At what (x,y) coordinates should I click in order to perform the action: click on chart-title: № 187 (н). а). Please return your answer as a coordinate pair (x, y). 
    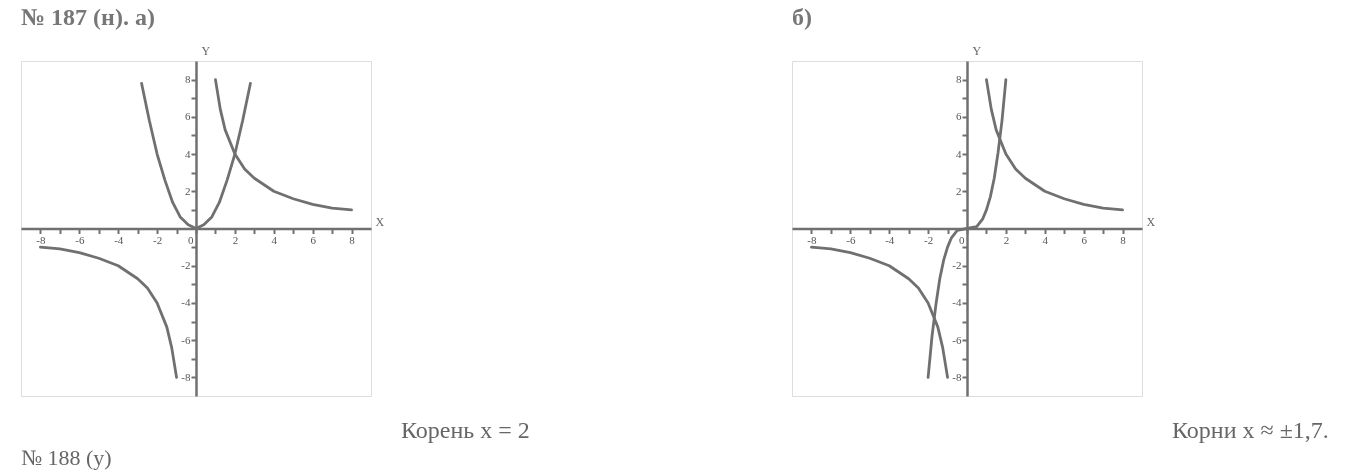
    Looking at the image, I should click on (88, 17).